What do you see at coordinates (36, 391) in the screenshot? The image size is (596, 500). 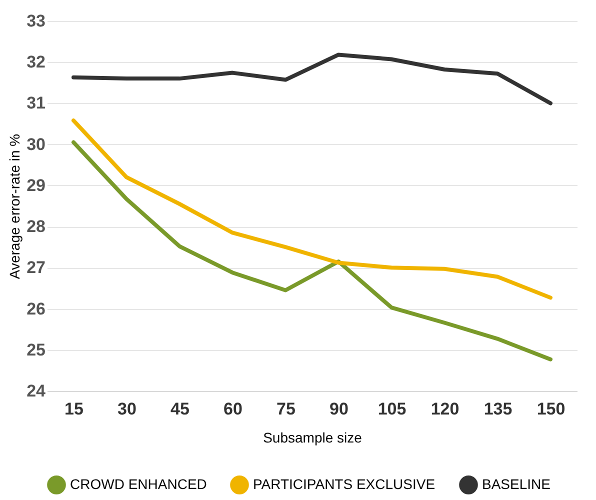 I see `y-tick-label: 24` at bounding box center [36, 391].